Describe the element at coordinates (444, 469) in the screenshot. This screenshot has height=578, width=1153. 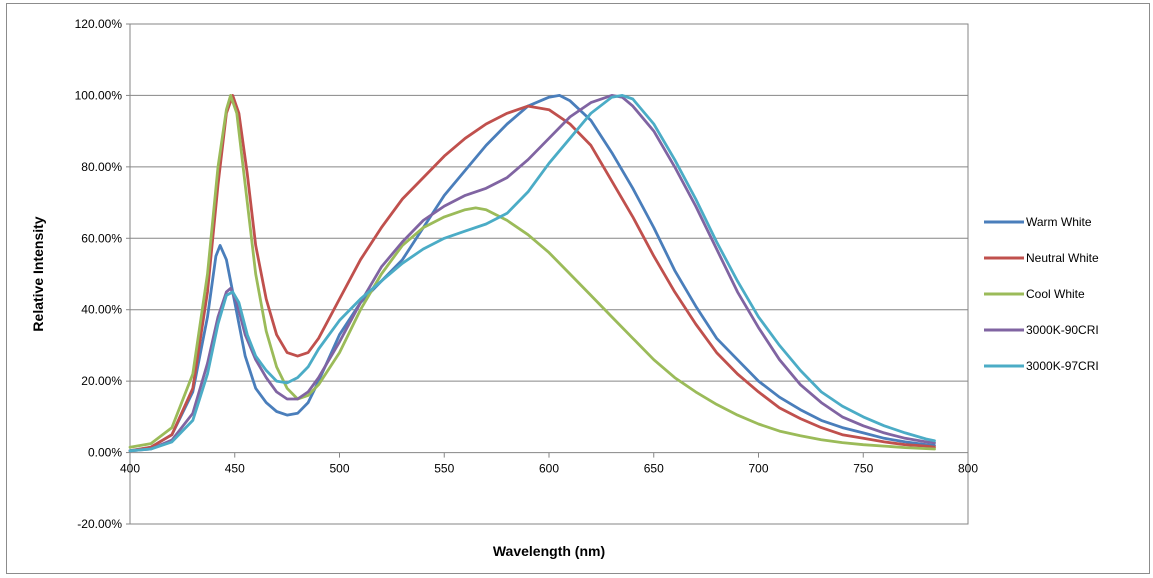
I see `x-tick-label: 550` at that location.